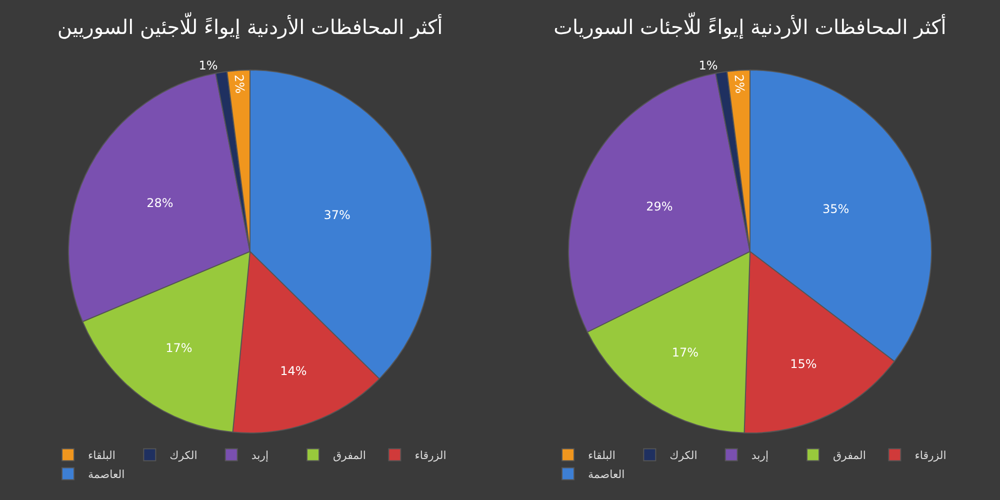  I want to click on chart-title: أكثر المحافظات الأردنية إيواءً للّاجئات السوريات, so click(750, 25).